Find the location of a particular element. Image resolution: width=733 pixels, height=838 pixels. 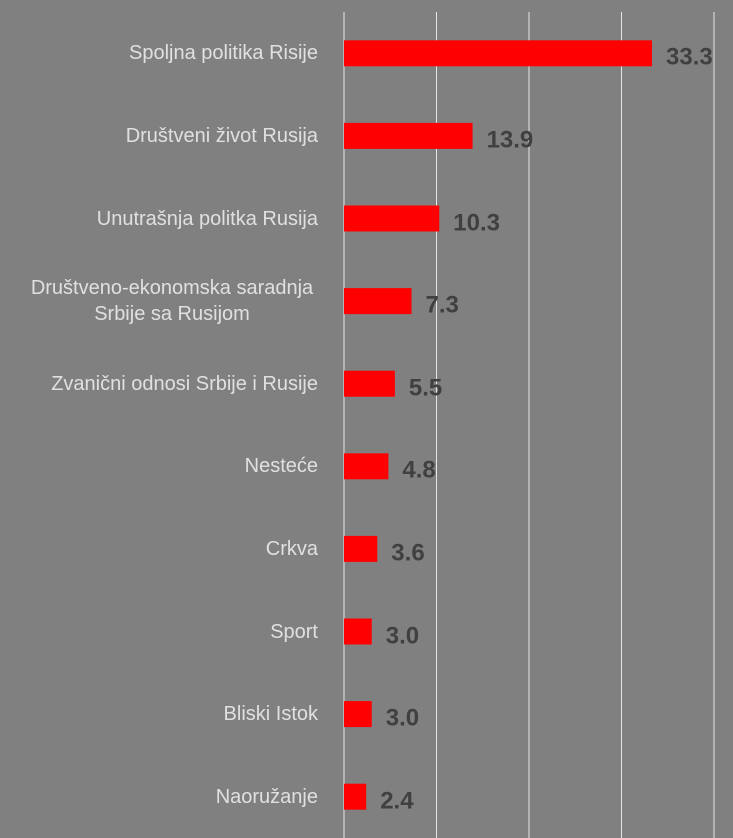

category-label: Nesteće is located at coordinates (281, 466).